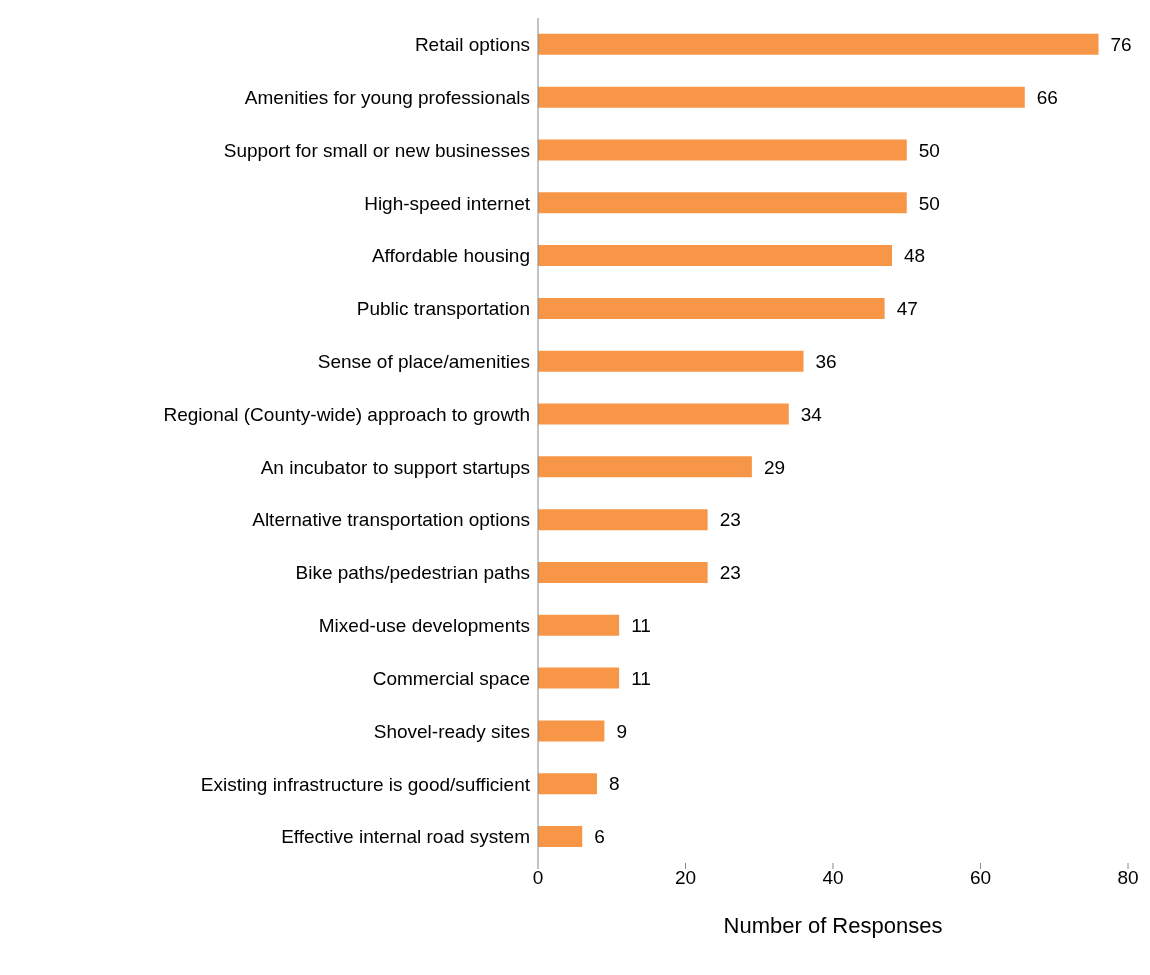 The width and height of the screenshot is (1150, 975). What do you see at coordinates (451, 678) in the screenshot?
I see `y-tick-label: Commercial space` at bounding box center [451, 678].